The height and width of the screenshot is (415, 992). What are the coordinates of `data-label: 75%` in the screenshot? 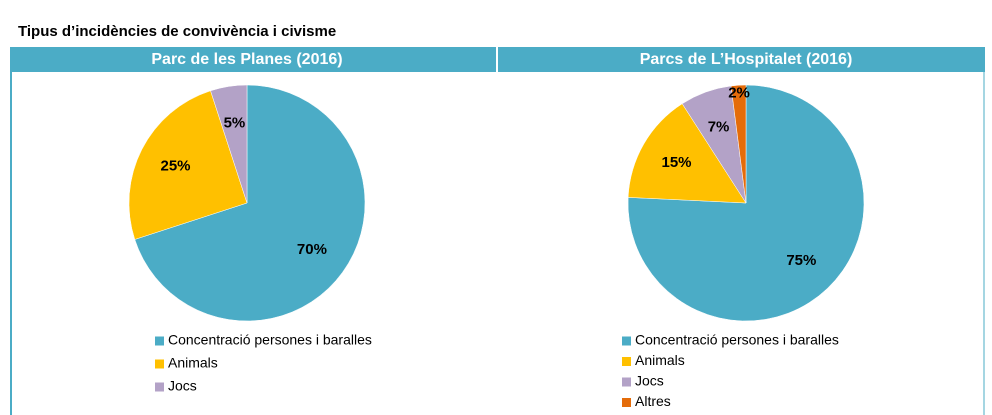 It's located at (801, 260).